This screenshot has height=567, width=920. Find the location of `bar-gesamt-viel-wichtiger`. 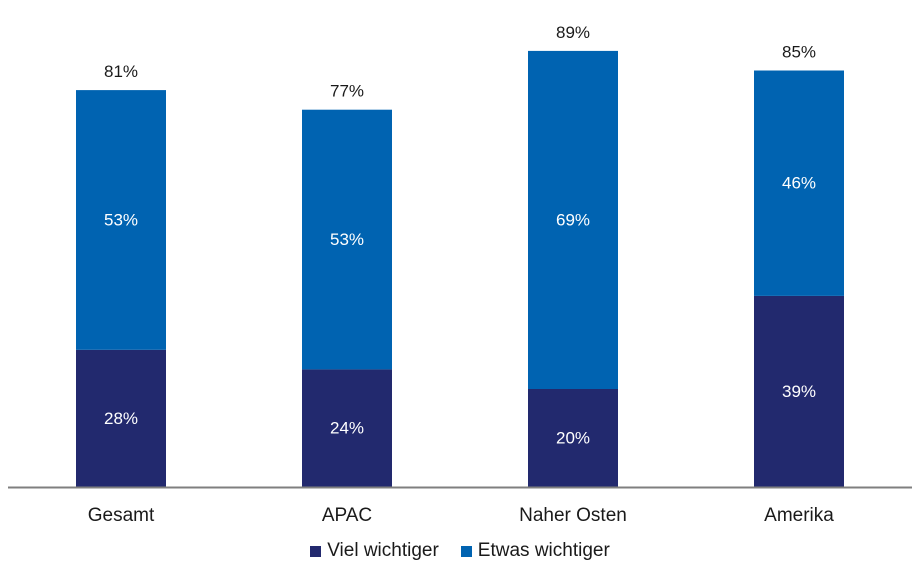

bar-gesamt-viel-wichtiger is located at coordinates (121, 418).